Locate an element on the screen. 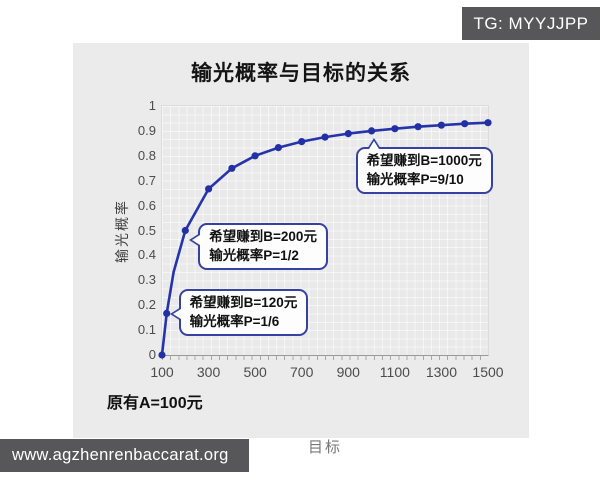 This screenshot has width=600, height=480. telegram-badge-text: TG: MYYJJPP is located at coordinates (531, 23).